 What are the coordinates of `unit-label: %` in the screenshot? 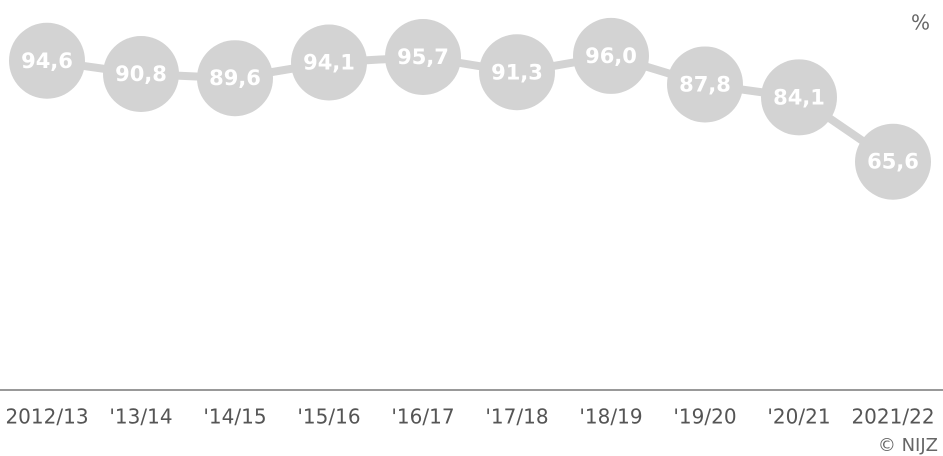 It's located at (920, 23).